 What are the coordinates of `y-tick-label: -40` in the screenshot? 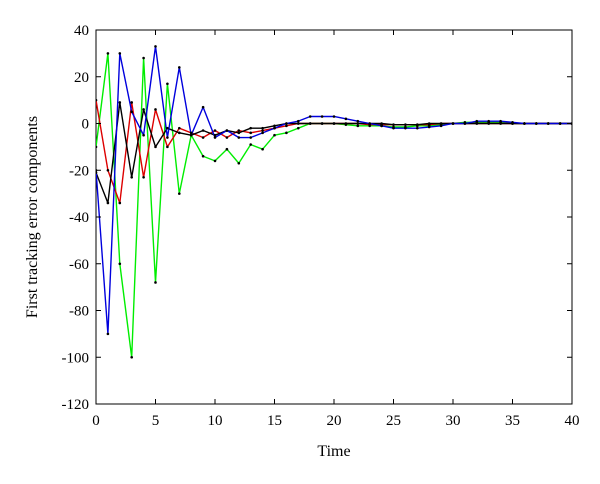 It's located at (79, 218).